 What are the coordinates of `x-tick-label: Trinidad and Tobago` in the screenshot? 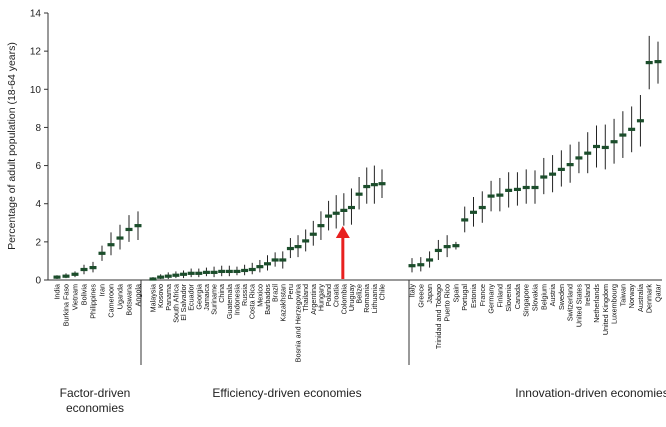 It's located at (438, 316).